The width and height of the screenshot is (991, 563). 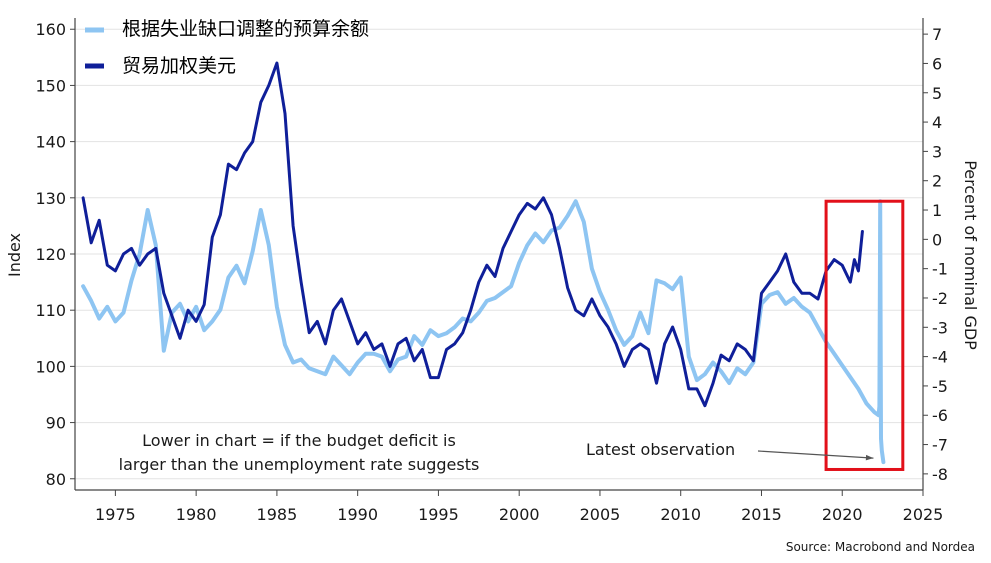 What do you see at coordinates (937, 63) in the screenshot?
I see `right-tick-label-6: 6` at bounding box center [937, 63].